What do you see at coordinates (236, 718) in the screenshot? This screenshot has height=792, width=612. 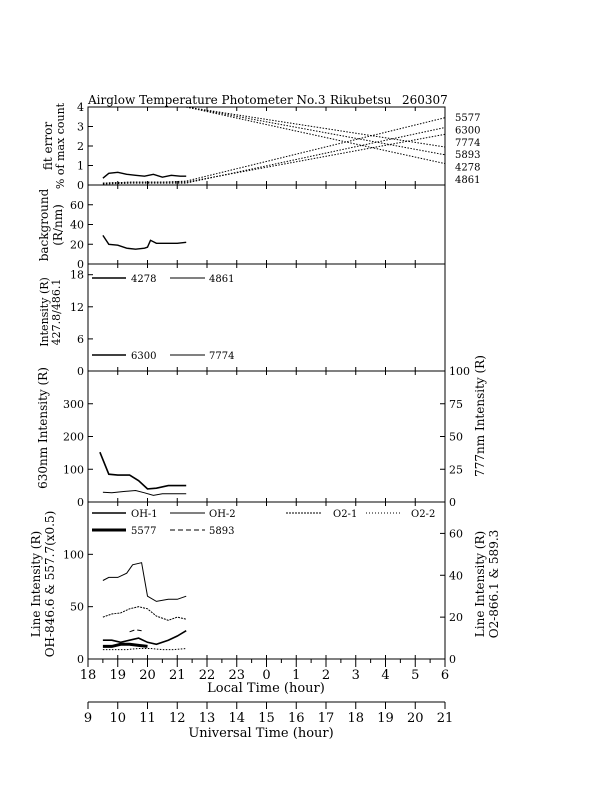 I see `ut-tick-label: 14` at bounding box center [236, 718].